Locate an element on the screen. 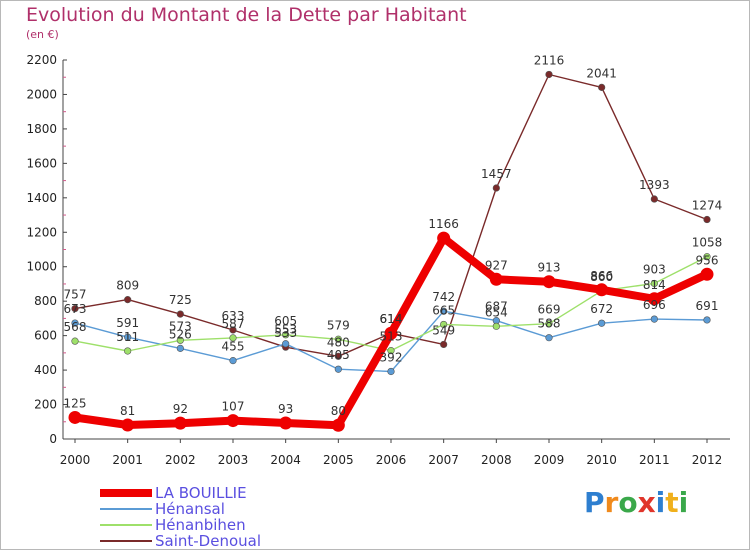 The image size is (750, 550). legend-label: LA BOUILLIE is located at coordinates (201, 493).